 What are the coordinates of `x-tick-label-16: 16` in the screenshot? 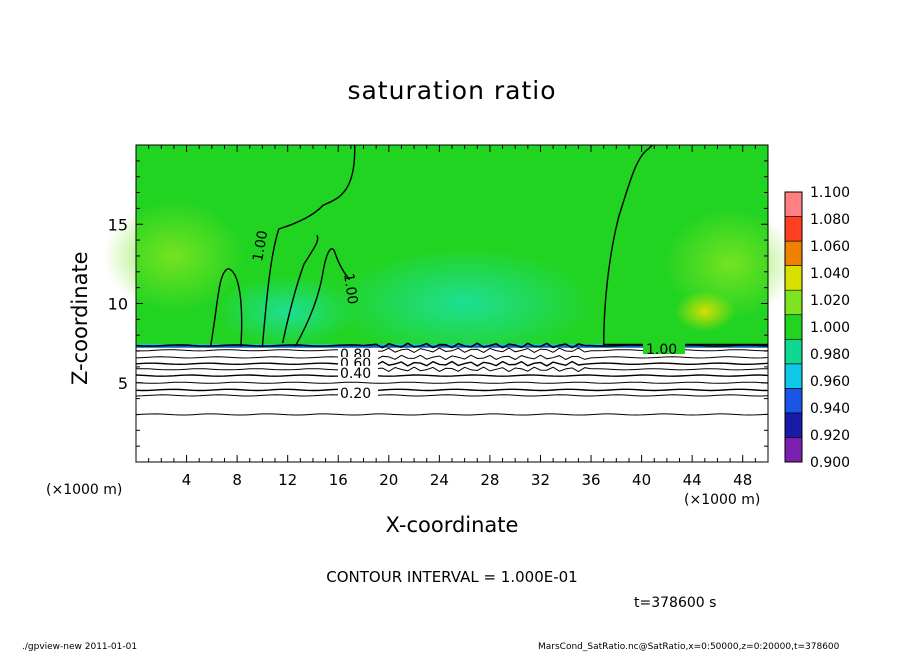 It's located at (338, 480).